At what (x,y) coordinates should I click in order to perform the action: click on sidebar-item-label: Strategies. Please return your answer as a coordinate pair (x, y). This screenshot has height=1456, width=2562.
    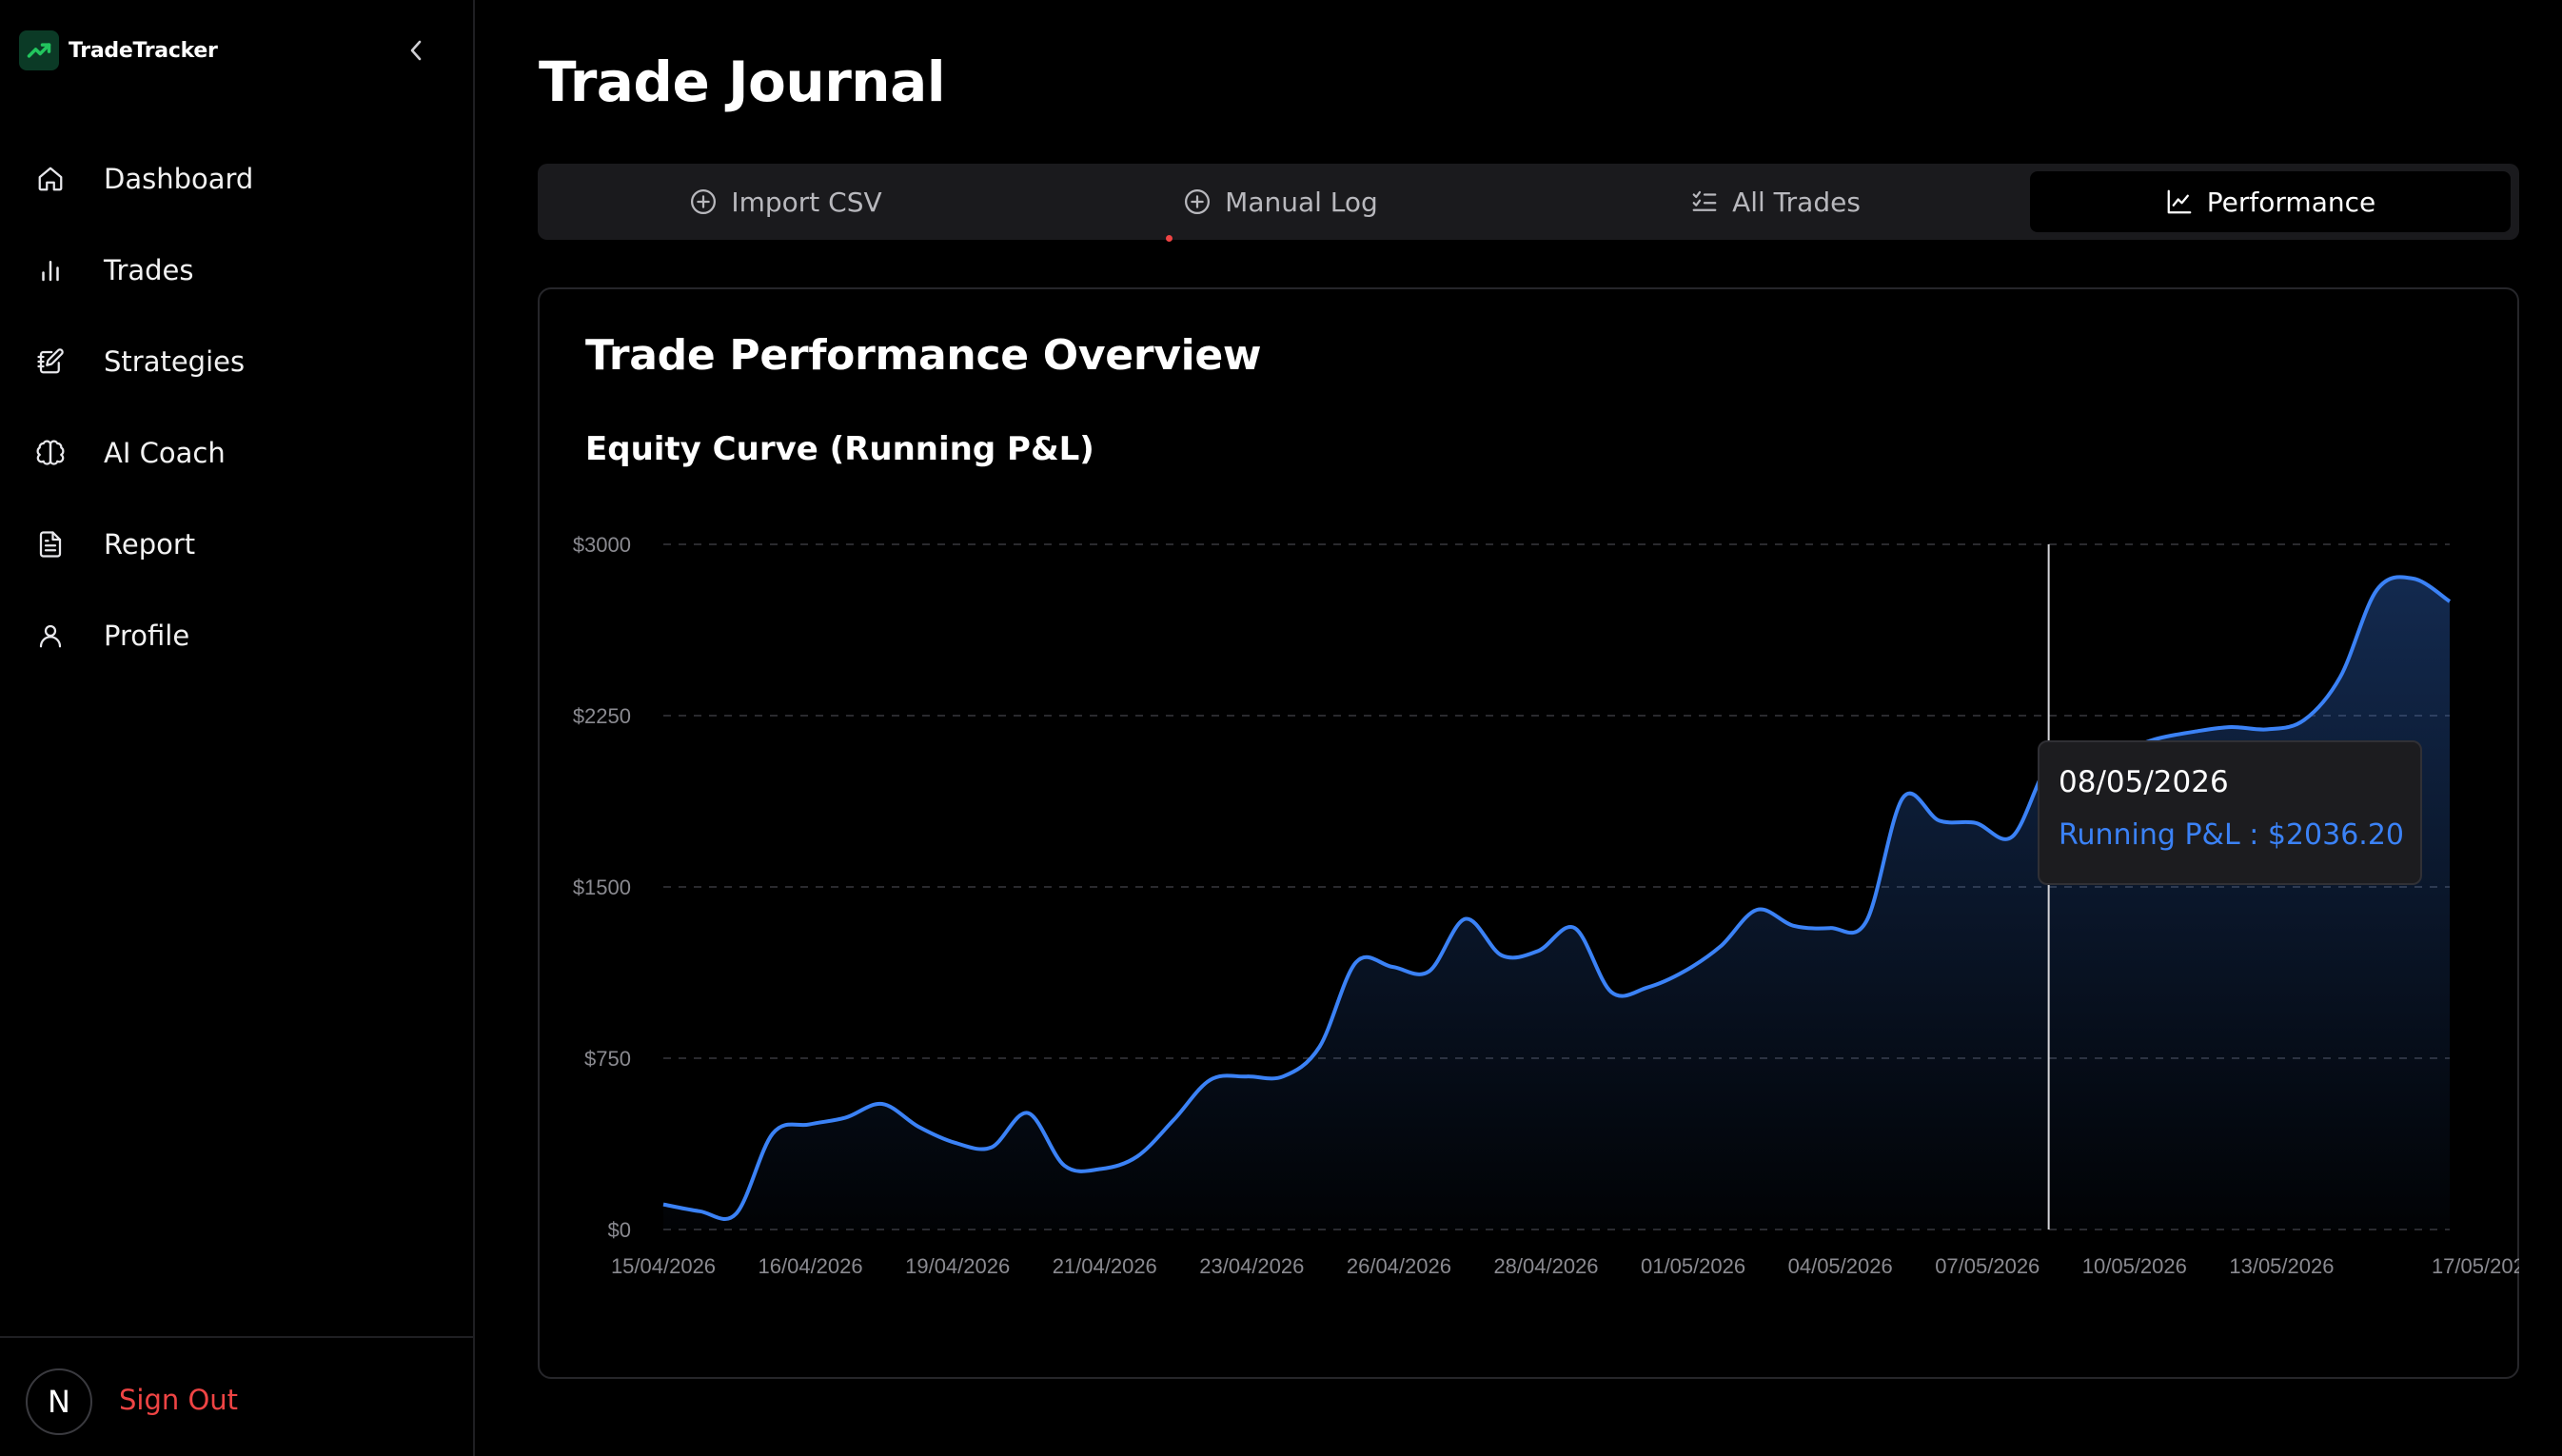
    Looking at the image, I should click on (175, 361).